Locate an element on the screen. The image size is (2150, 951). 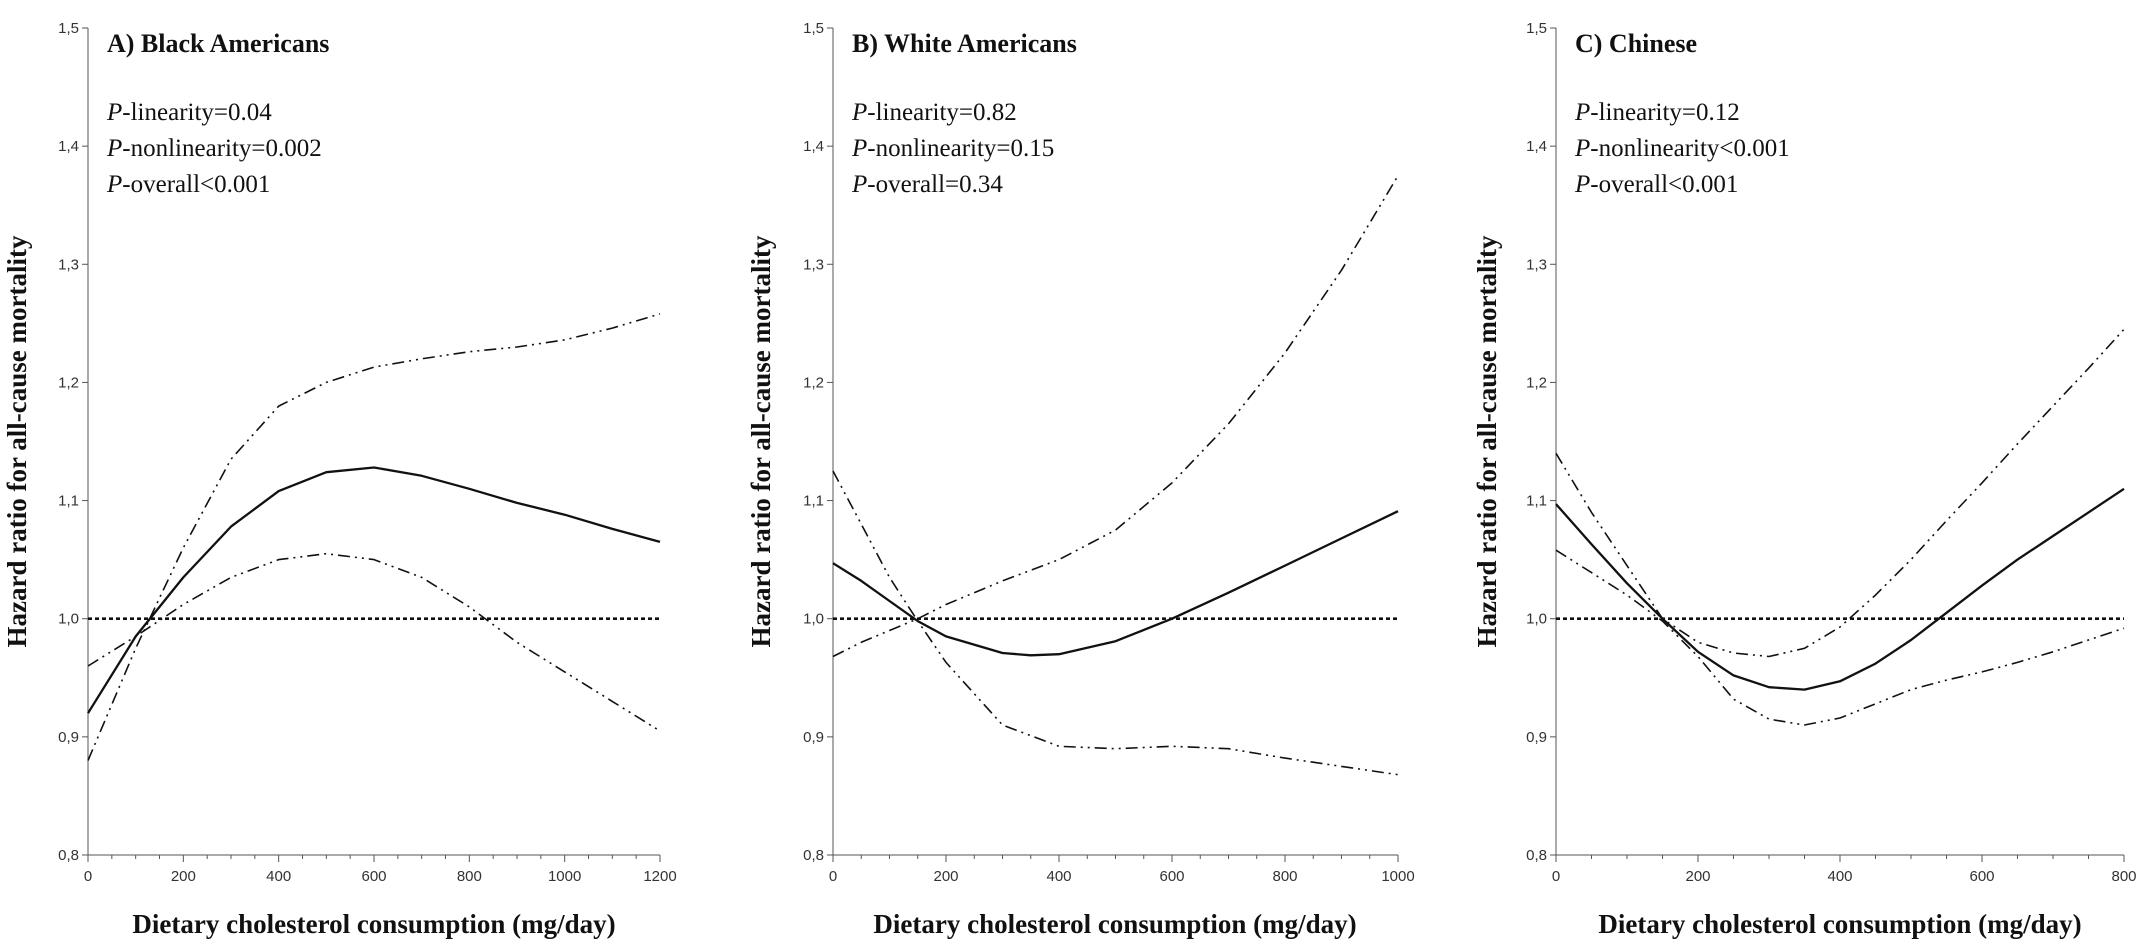
p-value-text: -nonlinearity=0.002 is located at coordinates (221, 148).